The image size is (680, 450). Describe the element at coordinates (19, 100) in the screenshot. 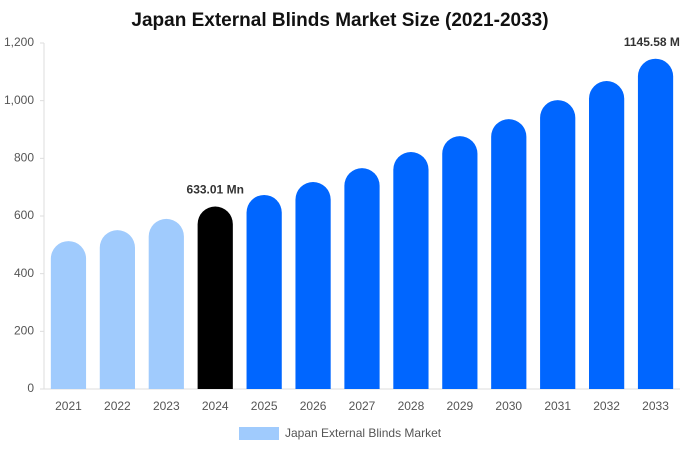

I see `y-tick-label: 1,000` at that location.